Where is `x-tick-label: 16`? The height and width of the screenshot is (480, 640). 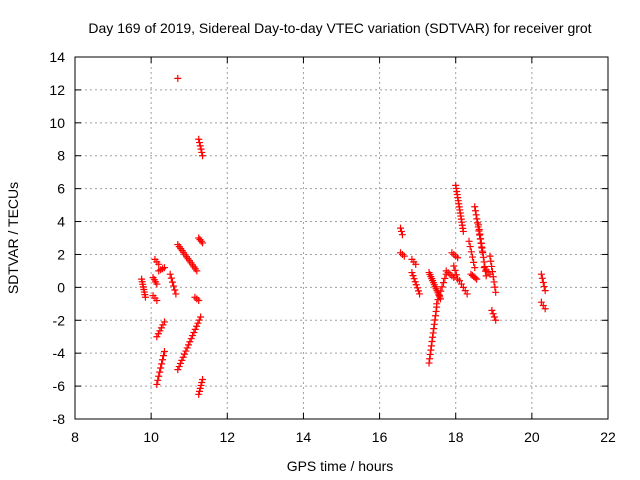
x-tick-label: 16 is located at coordinates (380, 437).